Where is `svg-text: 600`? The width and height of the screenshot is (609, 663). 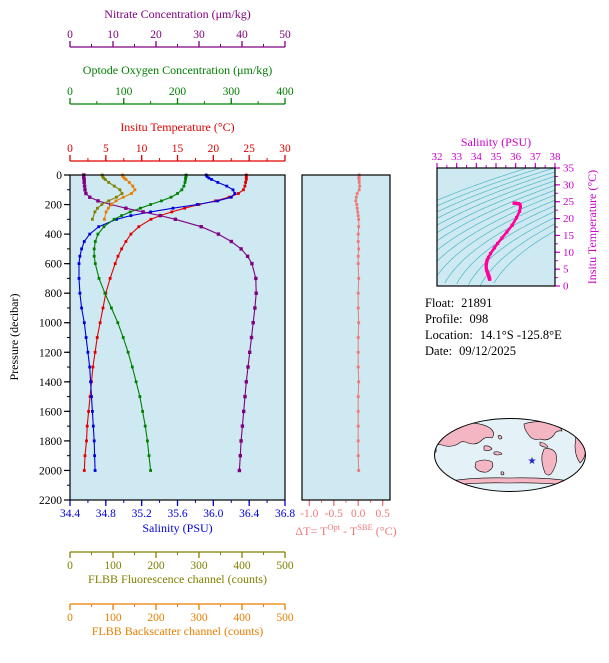 svg-text: 600 is located at coordinates (54, 265).